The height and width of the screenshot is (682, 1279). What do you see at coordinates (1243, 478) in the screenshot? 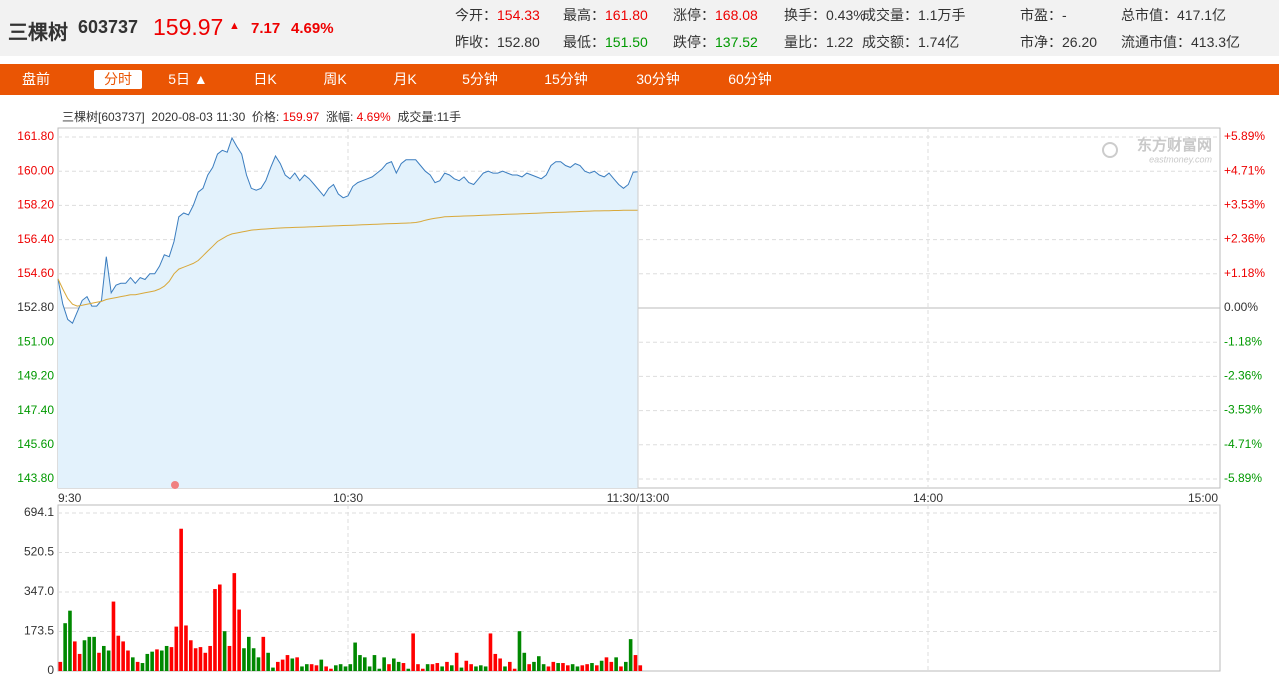
I see `y2-tick-label: -5.89%` at bounding box center [1243, 478].